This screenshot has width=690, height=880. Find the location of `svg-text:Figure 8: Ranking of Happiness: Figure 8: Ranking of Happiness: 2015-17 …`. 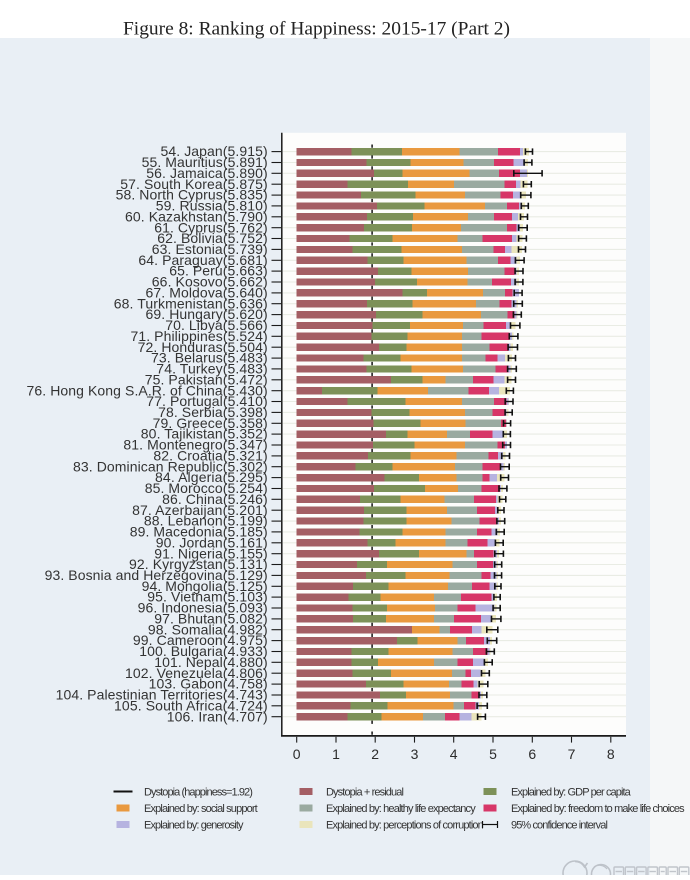

svg-text:Figure 8: Ranking of Happiness: Figure 8: Ranking of Happiness: 2015-17 … is located at coordinates (316, 29).